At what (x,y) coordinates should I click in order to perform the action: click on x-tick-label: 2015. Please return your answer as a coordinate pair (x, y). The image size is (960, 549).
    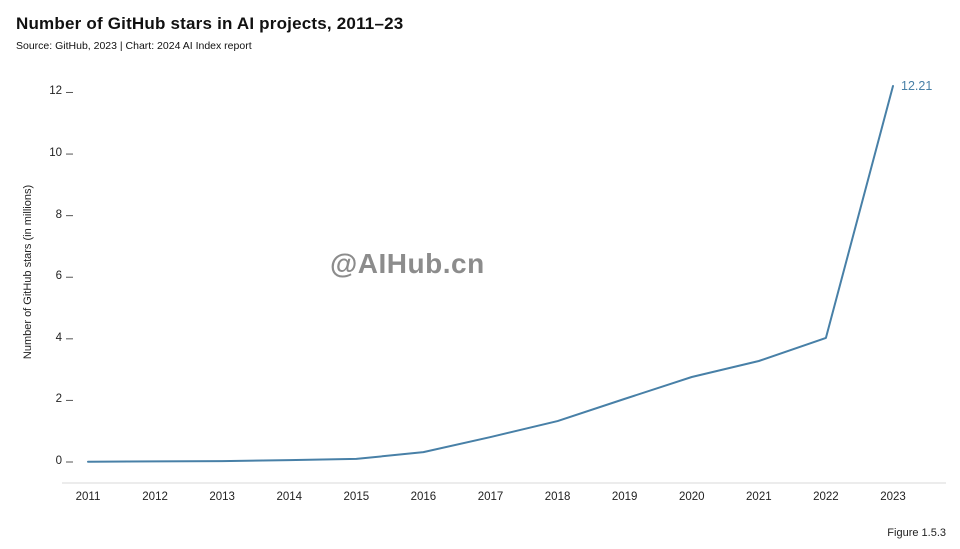
    Looking at the image, I should click on (356, 497).